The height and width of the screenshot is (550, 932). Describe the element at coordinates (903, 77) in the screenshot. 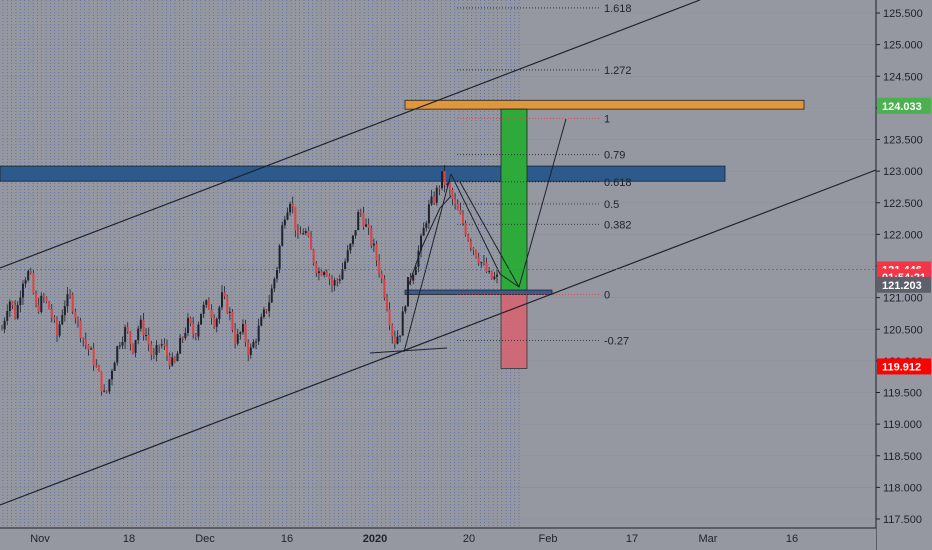

I see `y-tick-label: 124.500` at that location.